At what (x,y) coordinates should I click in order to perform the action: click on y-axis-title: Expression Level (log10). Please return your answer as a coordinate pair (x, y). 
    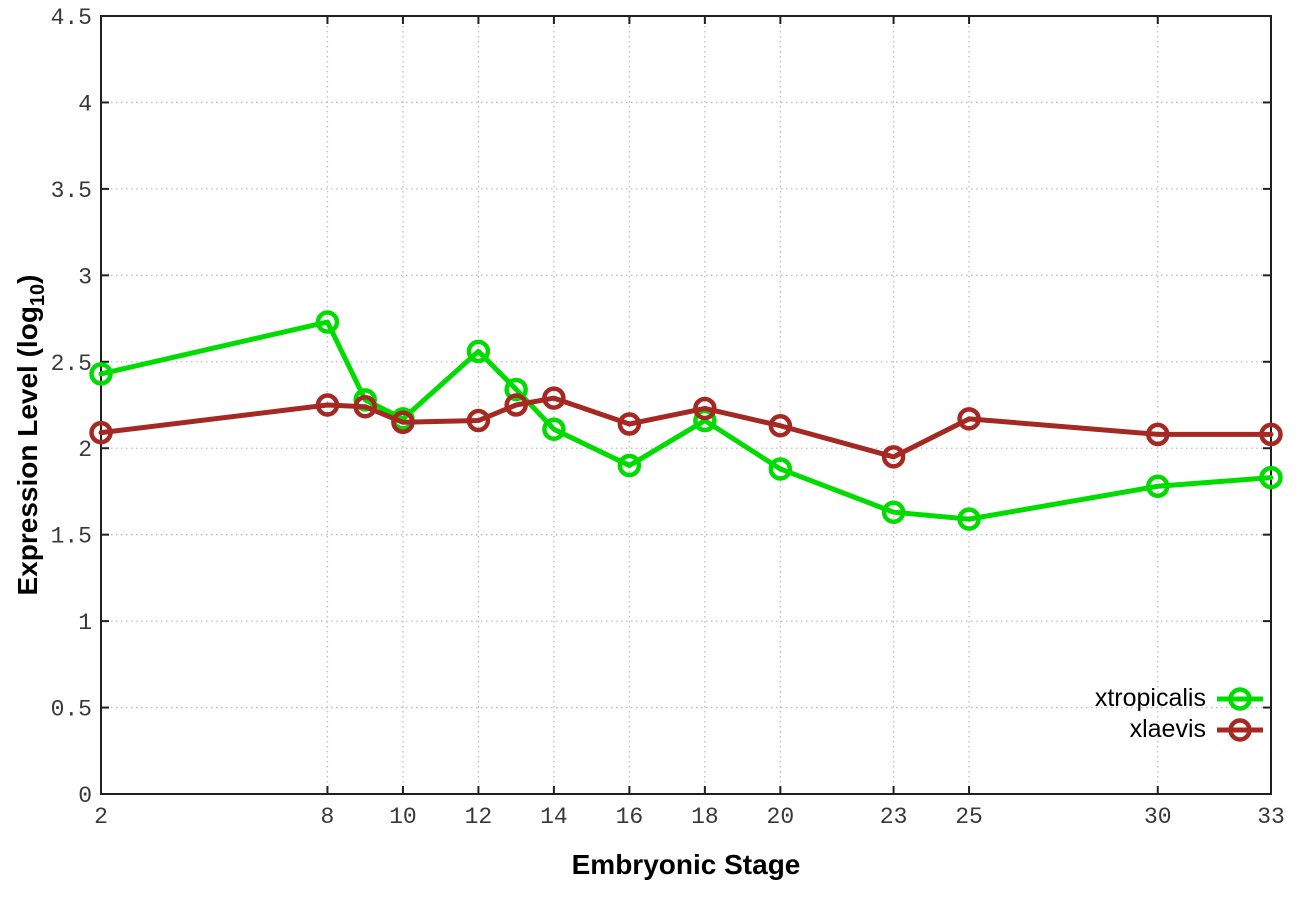
    Looking at the image, I should click on (31, 435).